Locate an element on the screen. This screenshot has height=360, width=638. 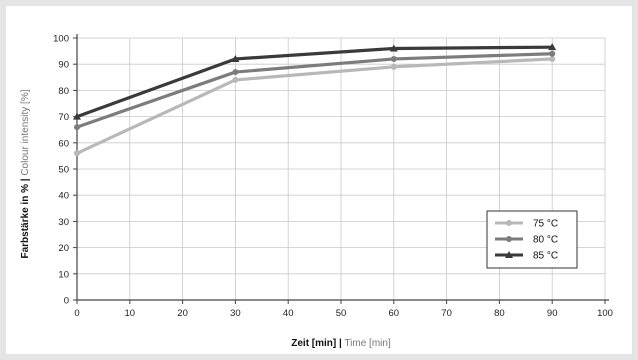
y-axis-label: Farbstärke in % | Colour intensity [%] is located at coordinates (25, 173).